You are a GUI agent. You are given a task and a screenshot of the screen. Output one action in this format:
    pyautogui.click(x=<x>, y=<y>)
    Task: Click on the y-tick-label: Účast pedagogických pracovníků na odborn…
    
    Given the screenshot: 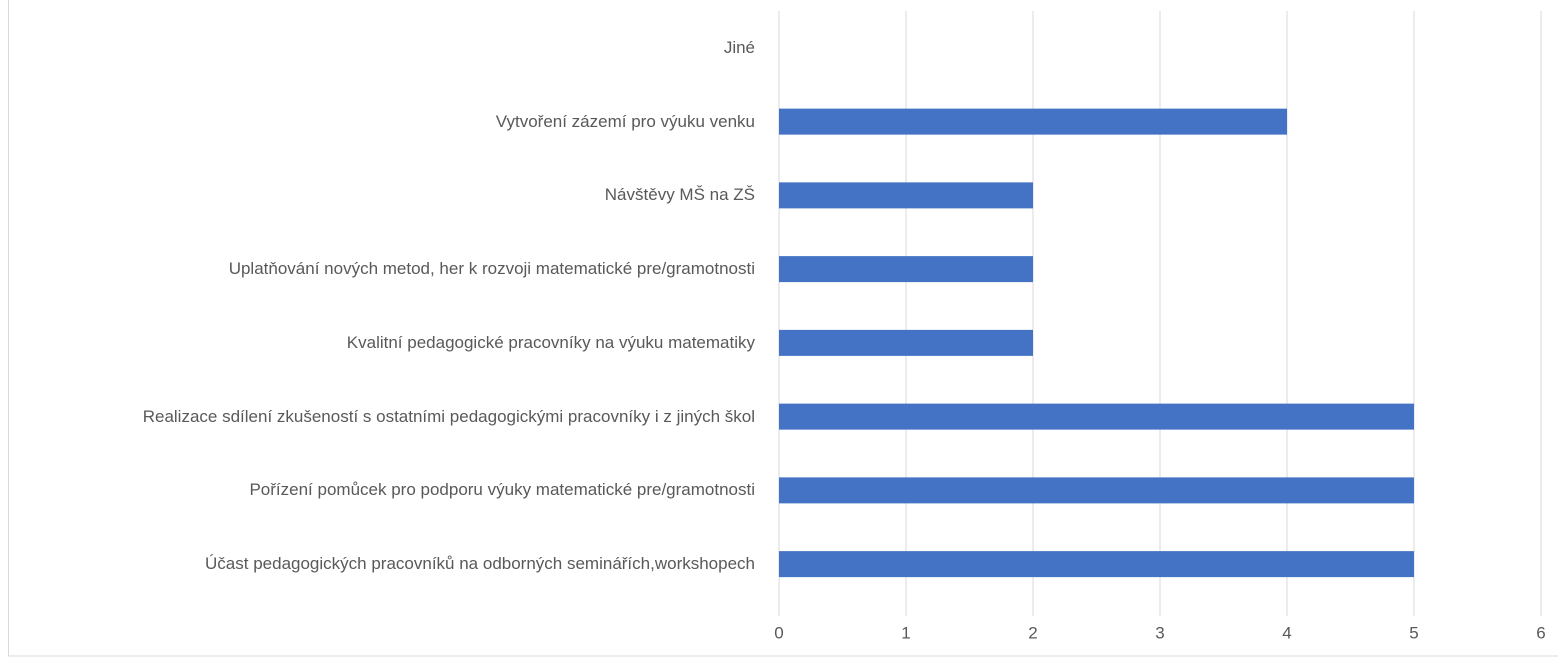 What is the action you would take?
    pyautogui.click(x=480, y=564)
    